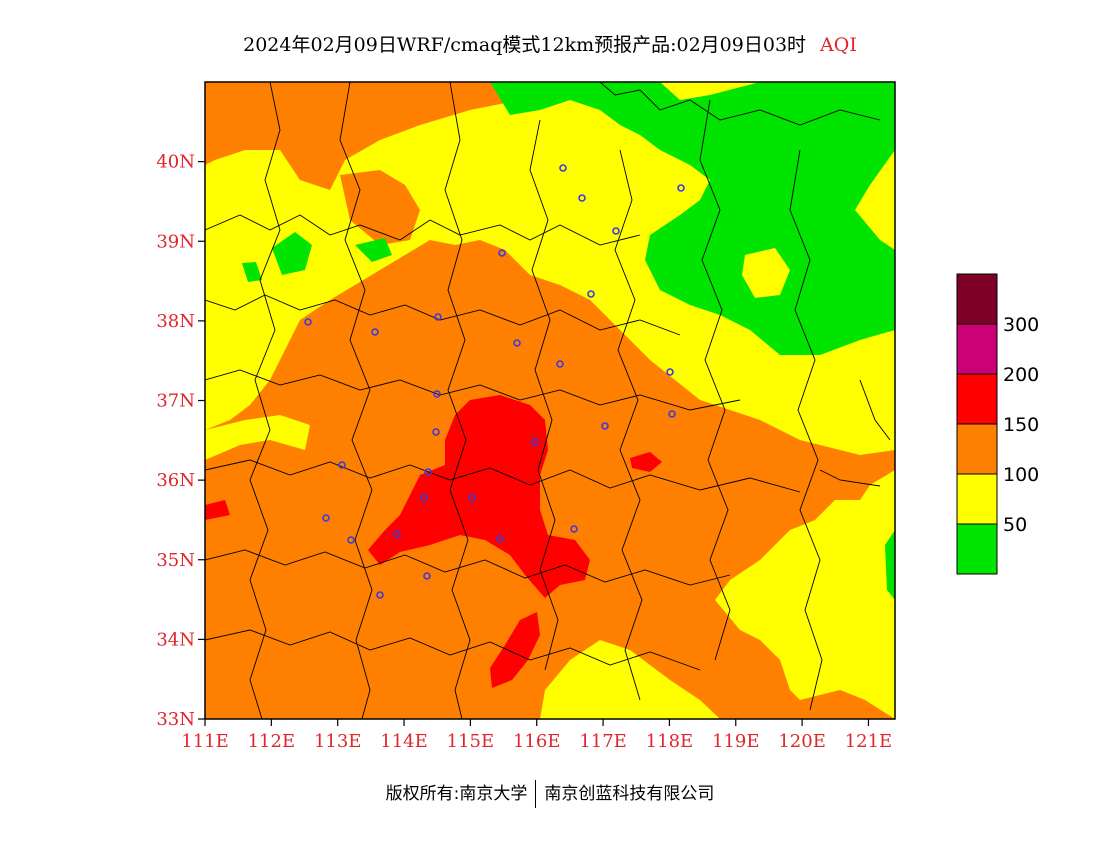 The height and width of the screenshot is (850, 1100). What do you see at coordinates (525, 45) in the screenshot?
I see `title-main: 2024年02月09日WRF/cmaq模式12km预报产品:02月09日03时` at bounding box center [525, 45].